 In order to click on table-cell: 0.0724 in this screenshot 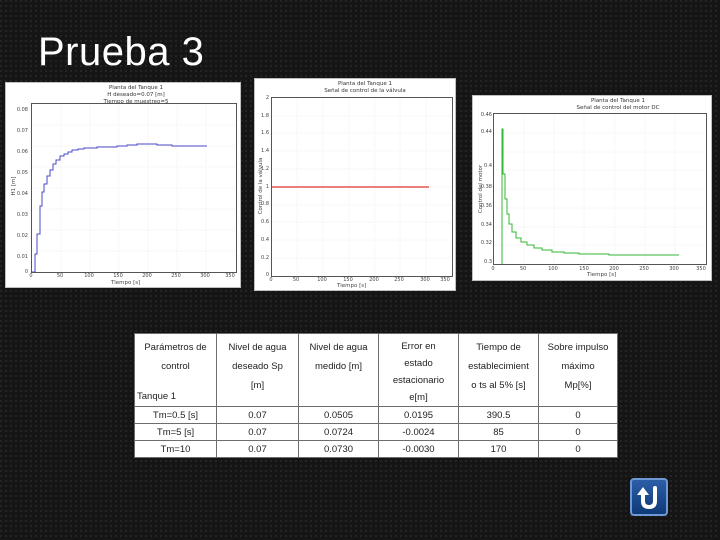, I will do `click(338, 432)`.